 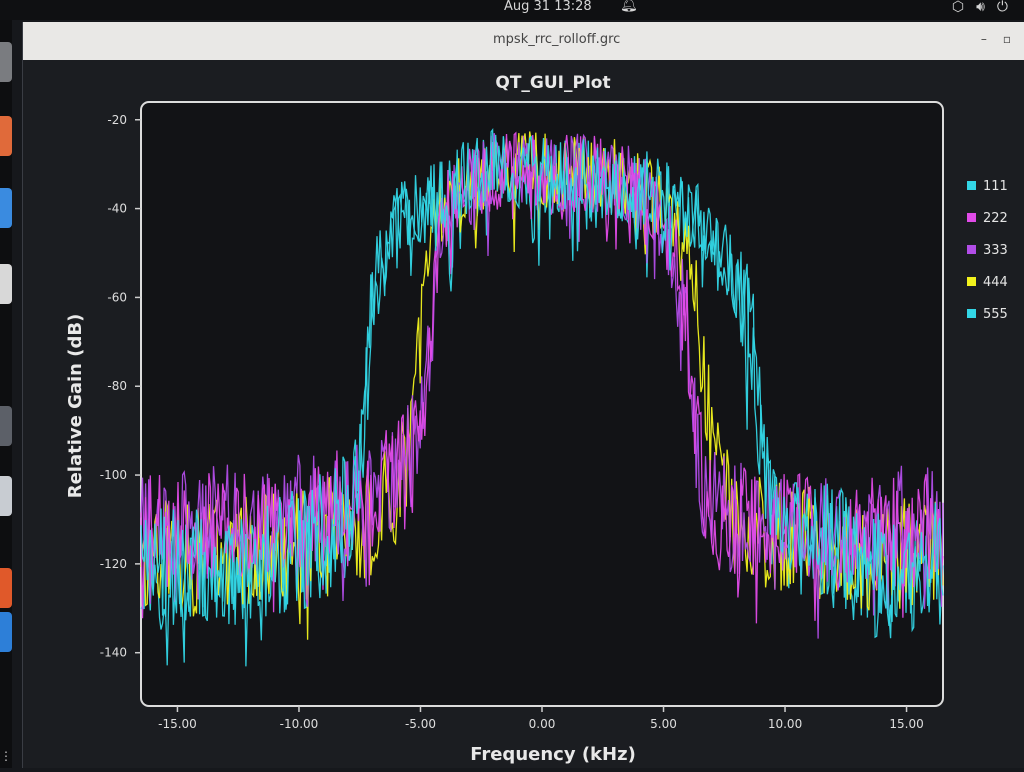 What do you see at coordinates (117, 120) in the screenshot?
I see `y-tick-label: -20` at bounding box center [117, 120].